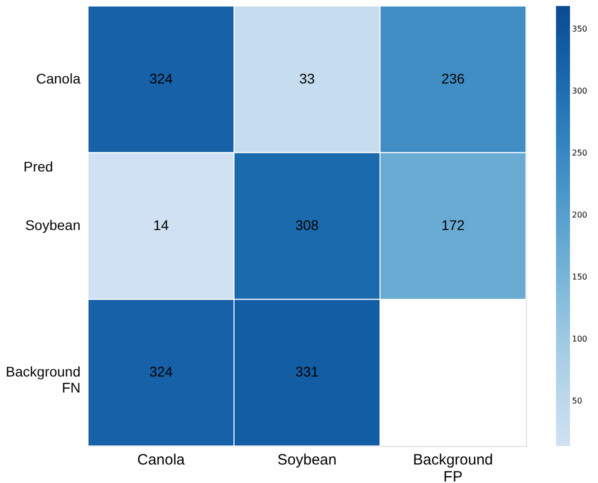 Image resolution: width=598 pixels, height=483 pixels. I want to click on color-bar-label: 350, so click(580, 29).